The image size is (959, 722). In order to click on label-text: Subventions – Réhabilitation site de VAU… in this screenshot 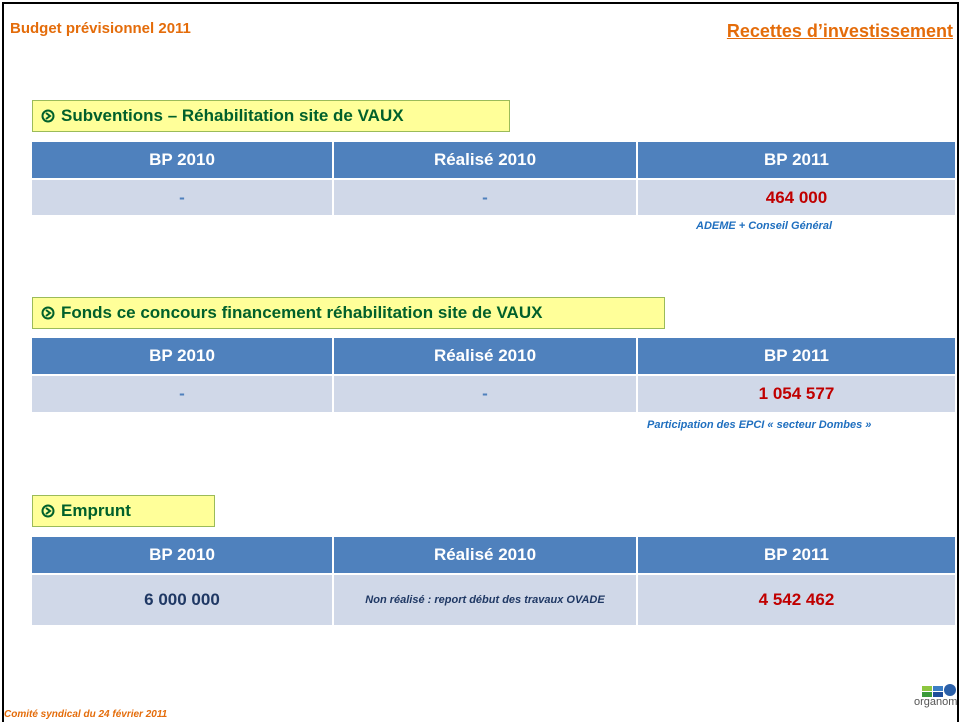, I will do `click(232, 115)`.